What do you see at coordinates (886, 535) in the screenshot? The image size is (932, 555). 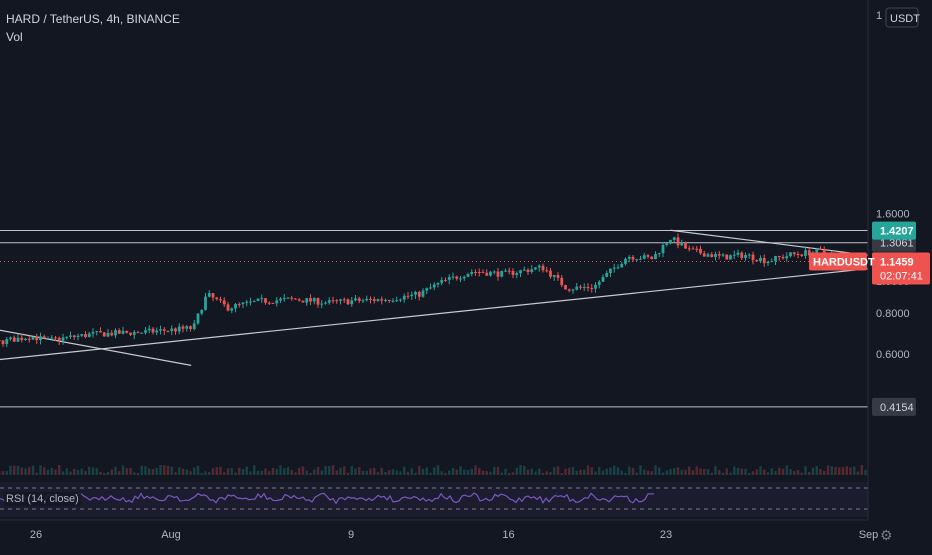 I see `settings-gear-icon: ⚙` at bounding box center [886, 535].